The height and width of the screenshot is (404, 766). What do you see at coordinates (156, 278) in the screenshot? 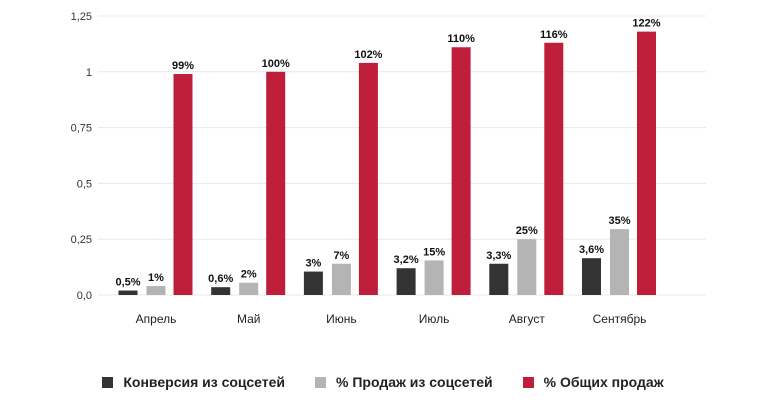
I see `data-label: 1%` at bounding box center [156, 278].